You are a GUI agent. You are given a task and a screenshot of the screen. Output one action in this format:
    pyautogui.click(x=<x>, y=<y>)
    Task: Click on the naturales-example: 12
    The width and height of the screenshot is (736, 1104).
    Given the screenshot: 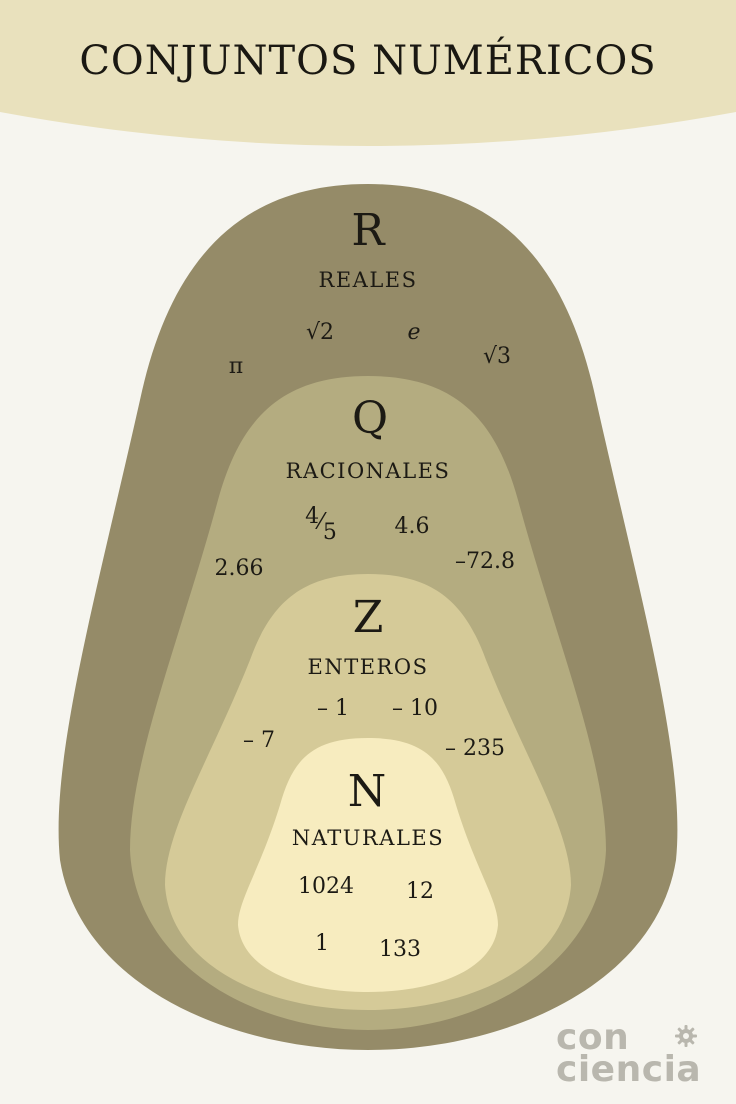 What is the action you would take?
    pyautogui.click(x=420, y=891)
    